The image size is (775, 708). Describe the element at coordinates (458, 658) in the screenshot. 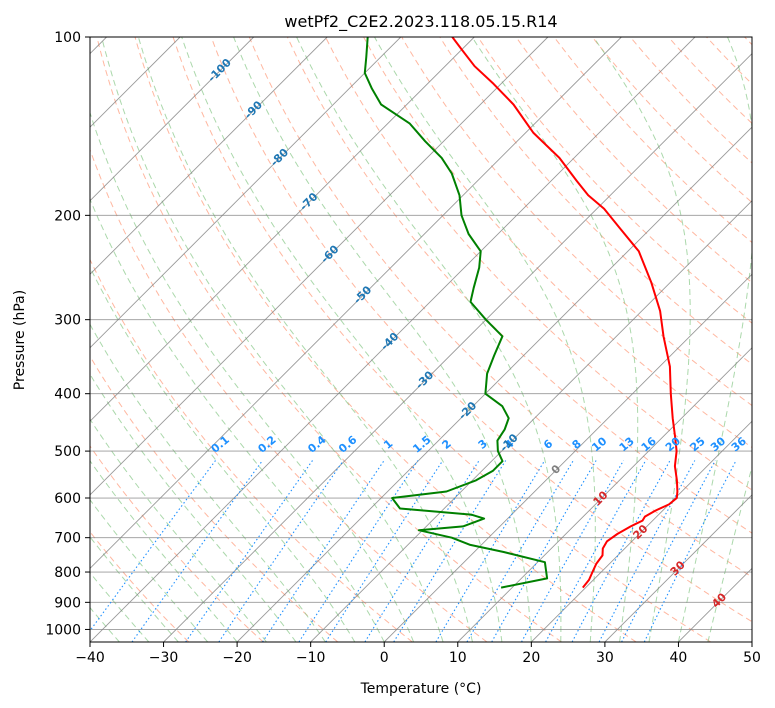

I see `x-tick-label: 10` at that location.